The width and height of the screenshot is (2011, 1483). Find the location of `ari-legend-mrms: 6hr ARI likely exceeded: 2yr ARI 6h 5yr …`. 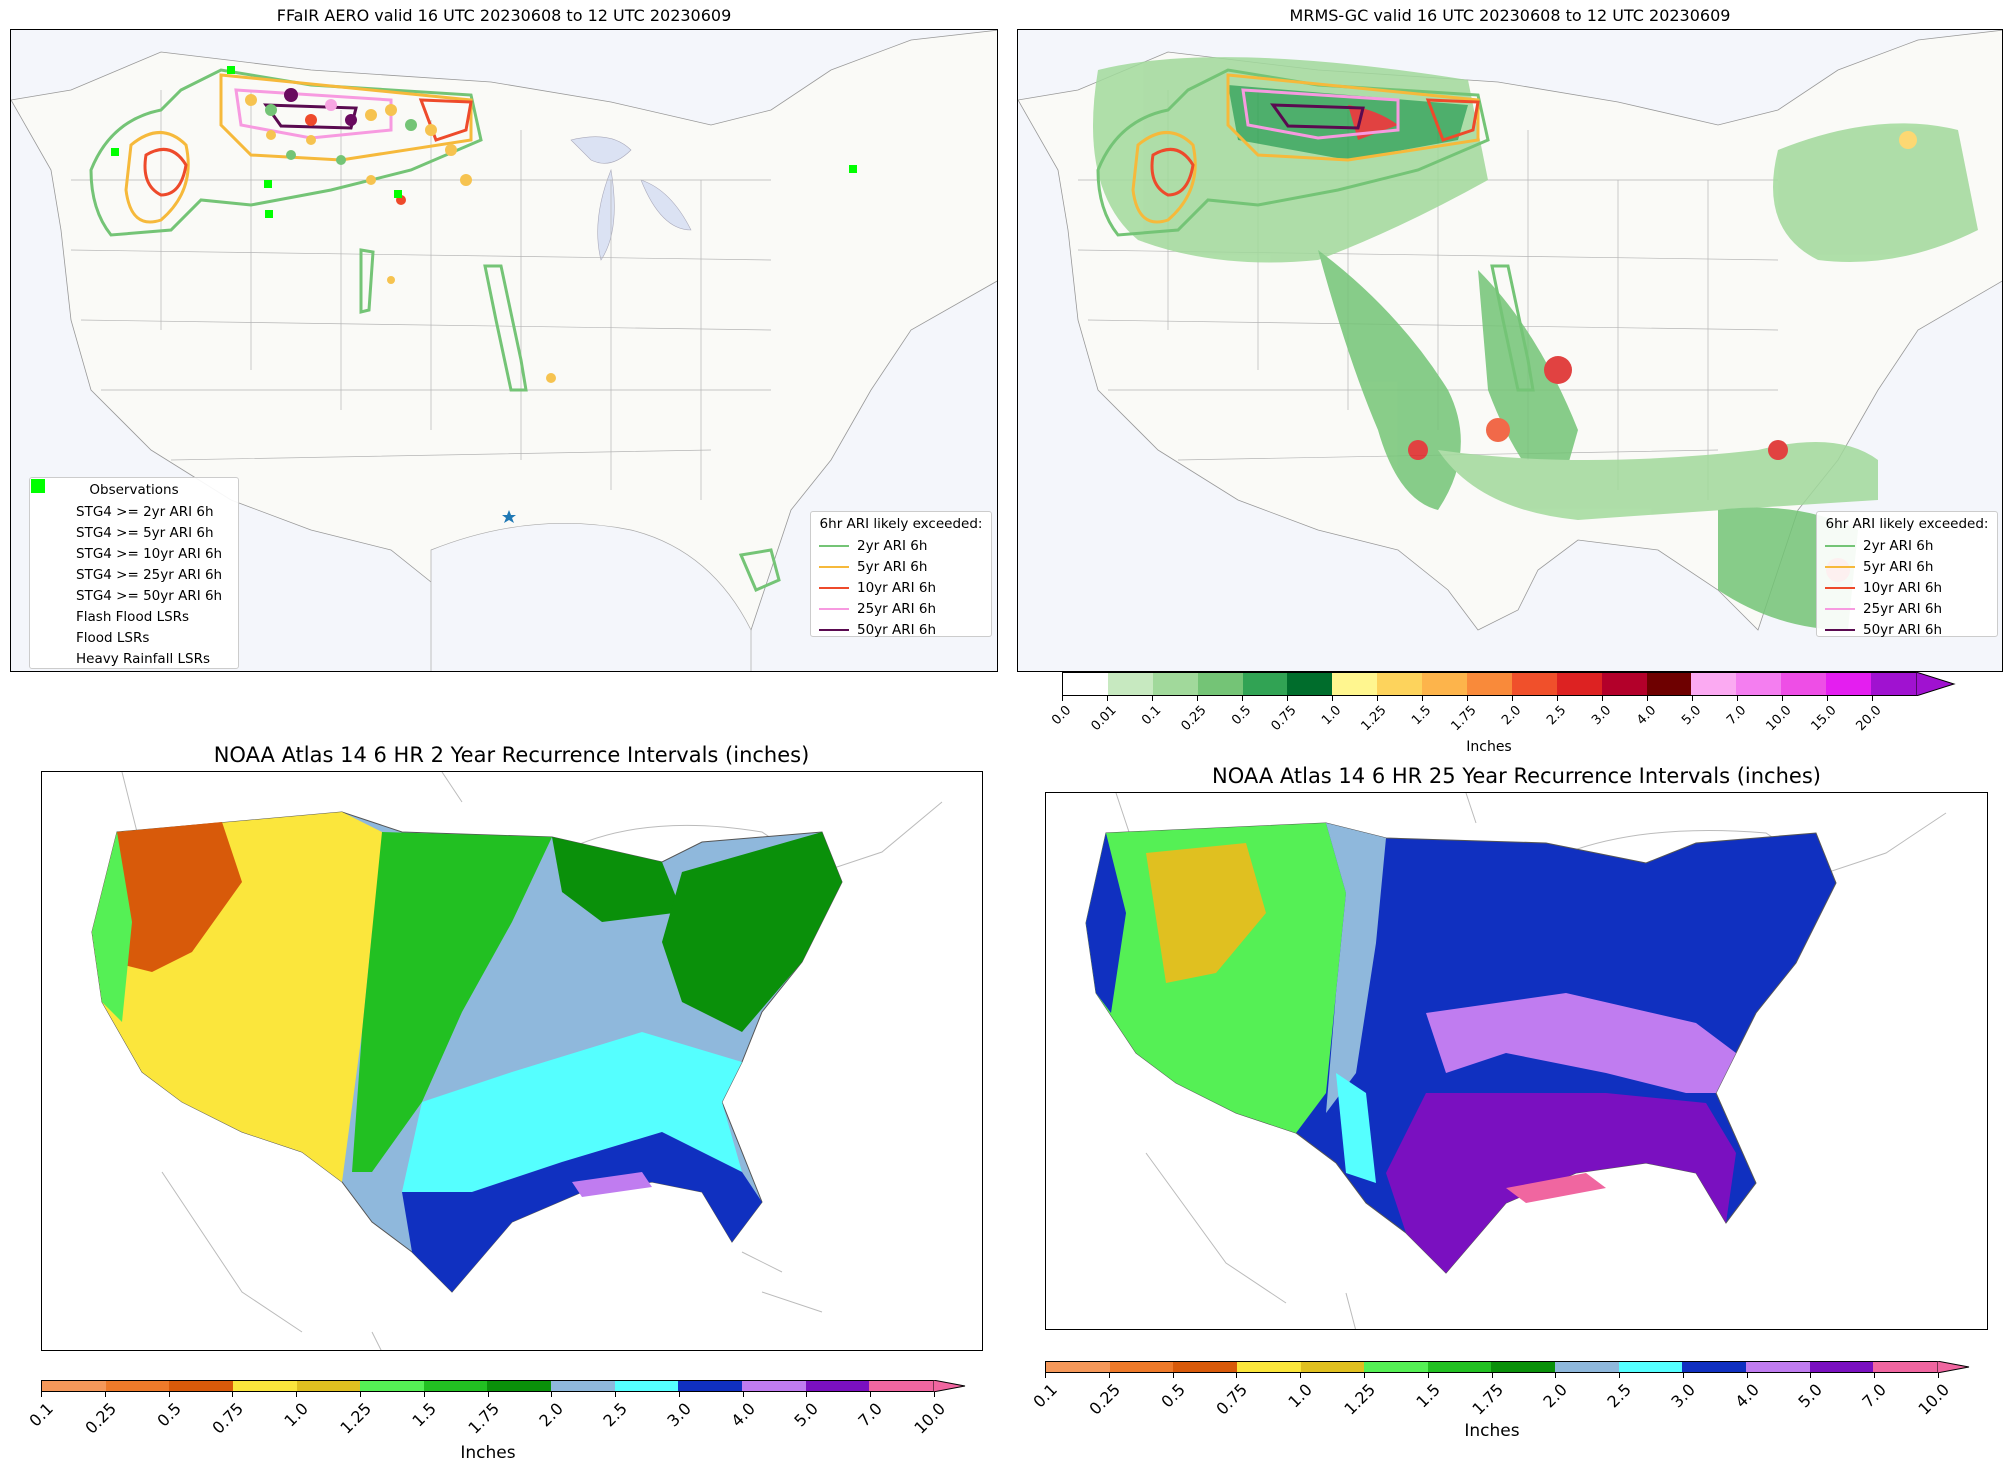

ari-legend-mrms: 6hr ARI likely exceeded: 2yr ARI 6h 5yr … is located at coordinates (1907, 575).